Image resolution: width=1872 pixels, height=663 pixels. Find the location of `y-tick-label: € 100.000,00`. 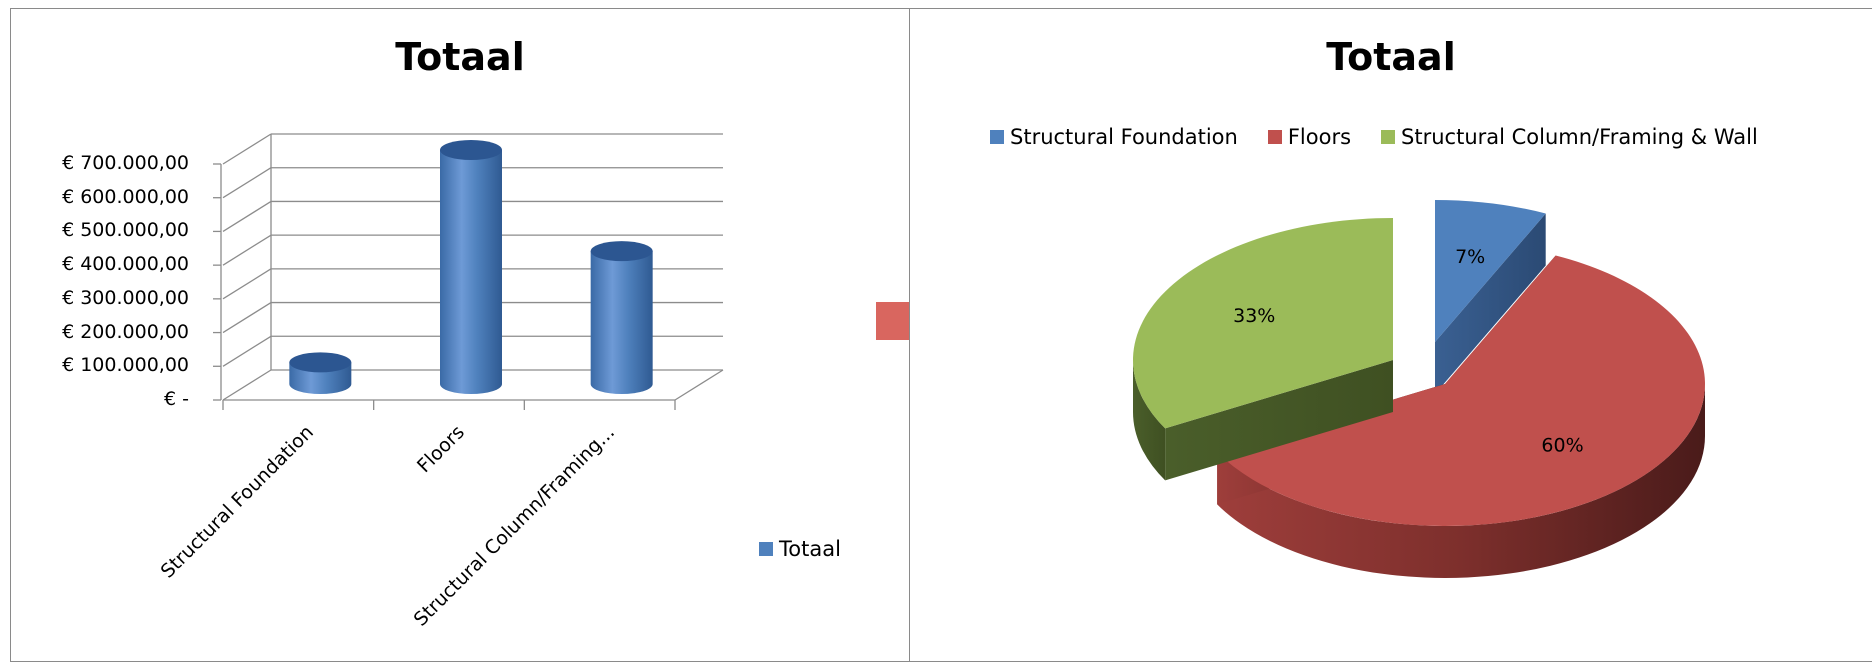

y-tick-label: € 100.000,00 is located at coordinates (125, 365).